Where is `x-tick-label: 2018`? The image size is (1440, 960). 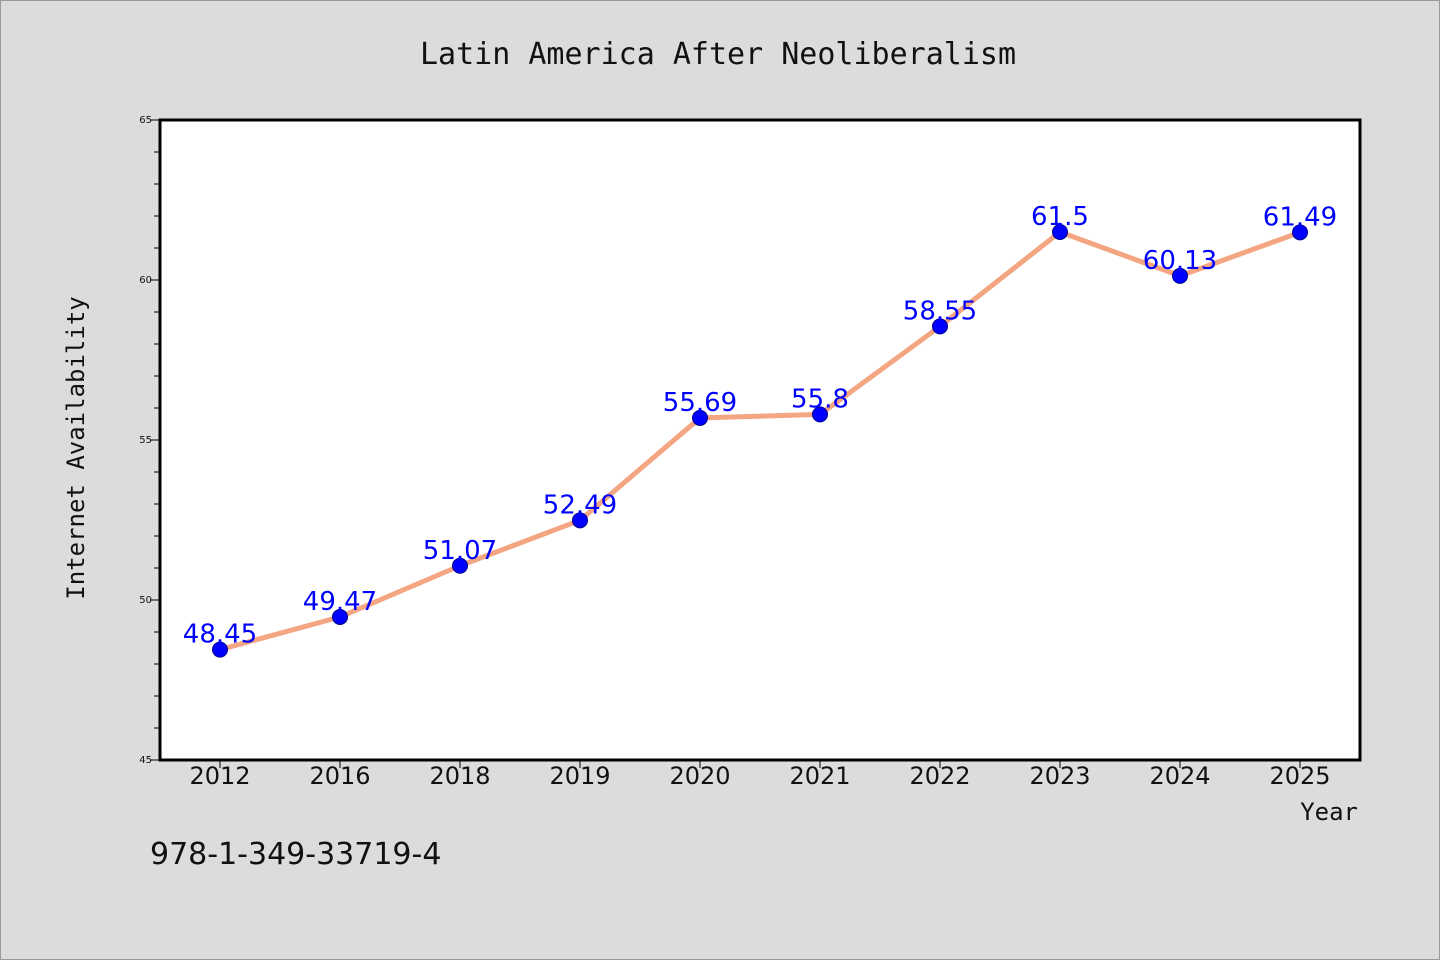 x-tick-label: 2018 is located at coordinates (459, 776).